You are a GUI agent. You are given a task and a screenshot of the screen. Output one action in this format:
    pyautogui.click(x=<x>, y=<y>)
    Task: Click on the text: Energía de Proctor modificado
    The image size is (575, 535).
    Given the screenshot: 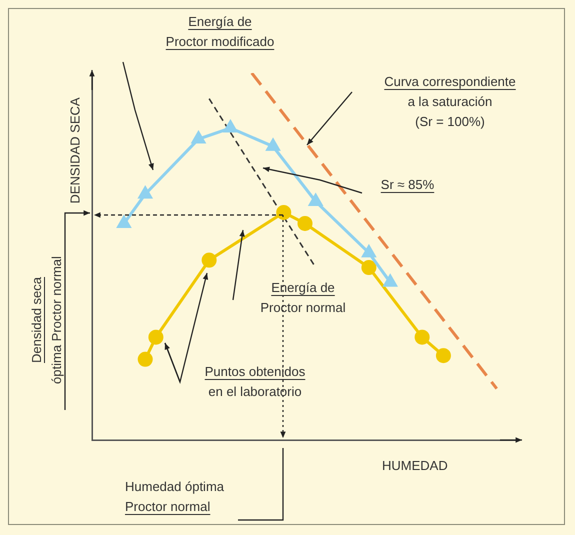 What is the action you would take?
    pyautogui.click(x=220, y=32)
    